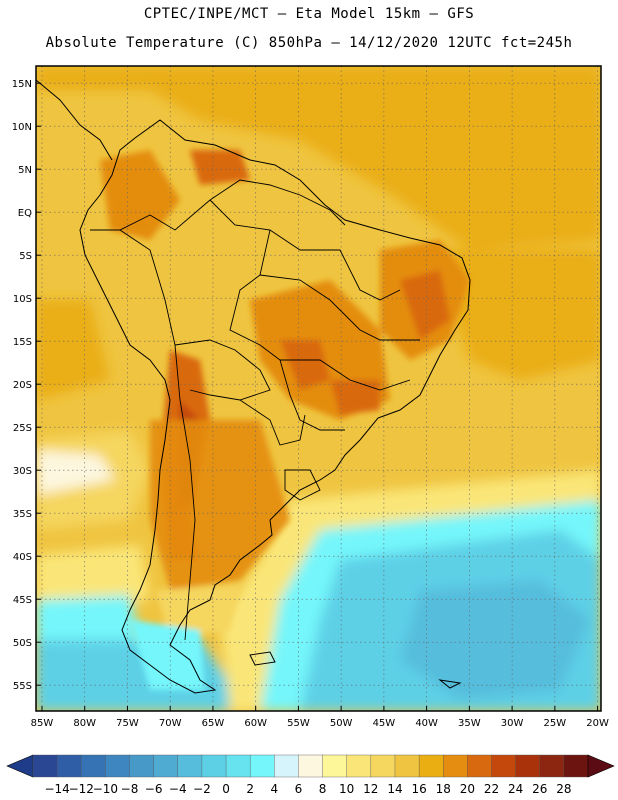  Describe the element at coordinates (25, 256) in the screenshot. I see `lat-label: 5S` at that location.